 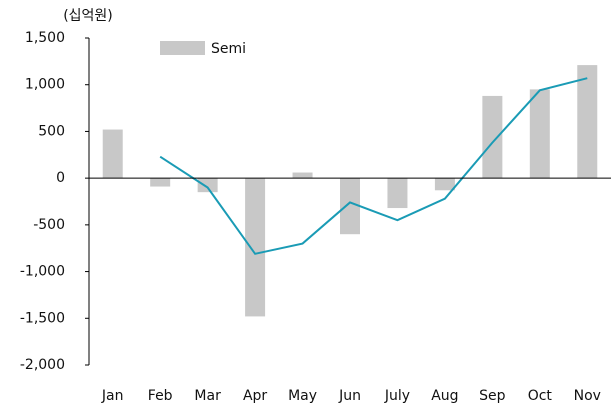 I want to click on x-tick-label: Oct, so click(x=540, y=396).